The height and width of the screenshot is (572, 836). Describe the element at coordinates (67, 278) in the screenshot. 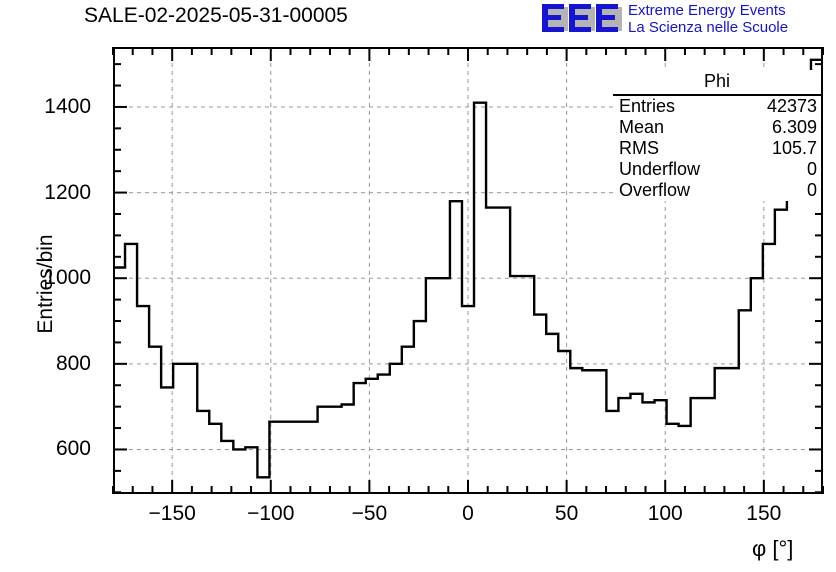

I see `y-axis-tick-label: 1000` at that location.